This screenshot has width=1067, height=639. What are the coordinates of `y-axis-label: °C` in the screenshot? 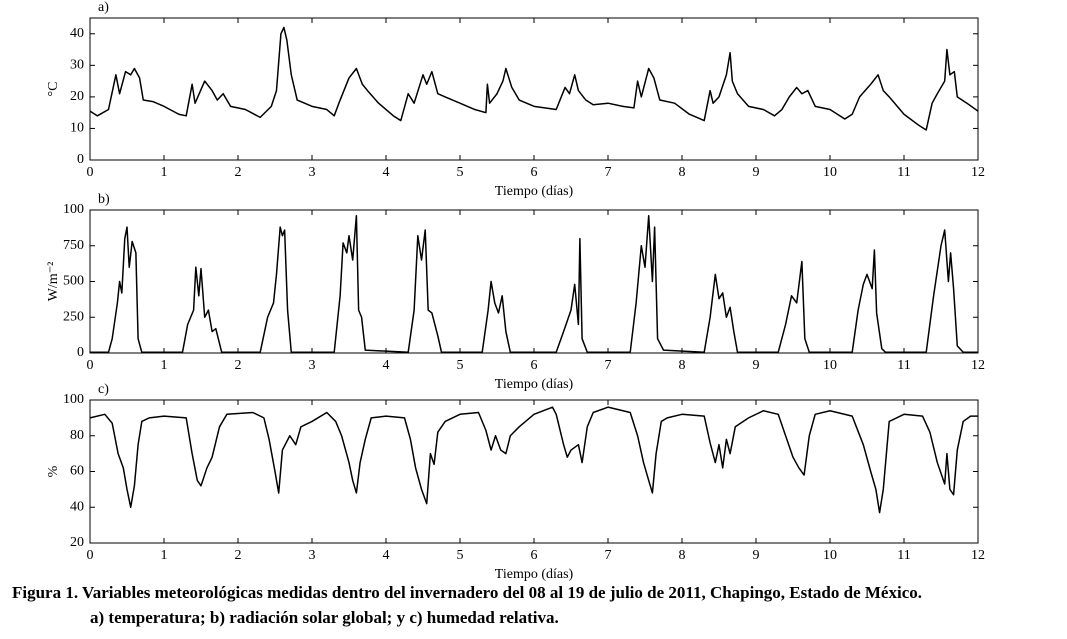 It's located at (53, 89).